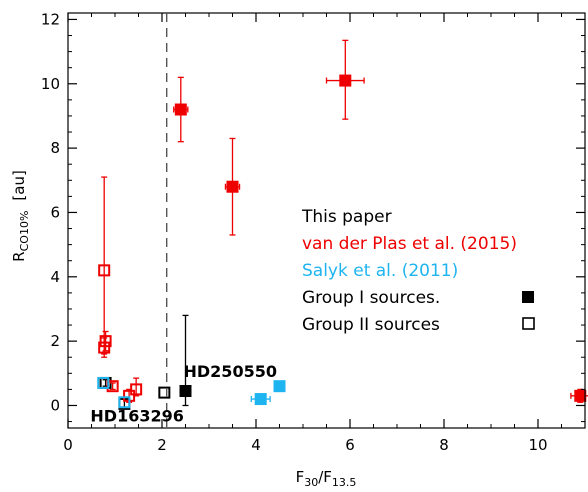 The width and height of the screenshot is (588, 492). Describe the element at coordinates (55, 148) in the screenshot. I see `y-tick-label: 8` at that location.